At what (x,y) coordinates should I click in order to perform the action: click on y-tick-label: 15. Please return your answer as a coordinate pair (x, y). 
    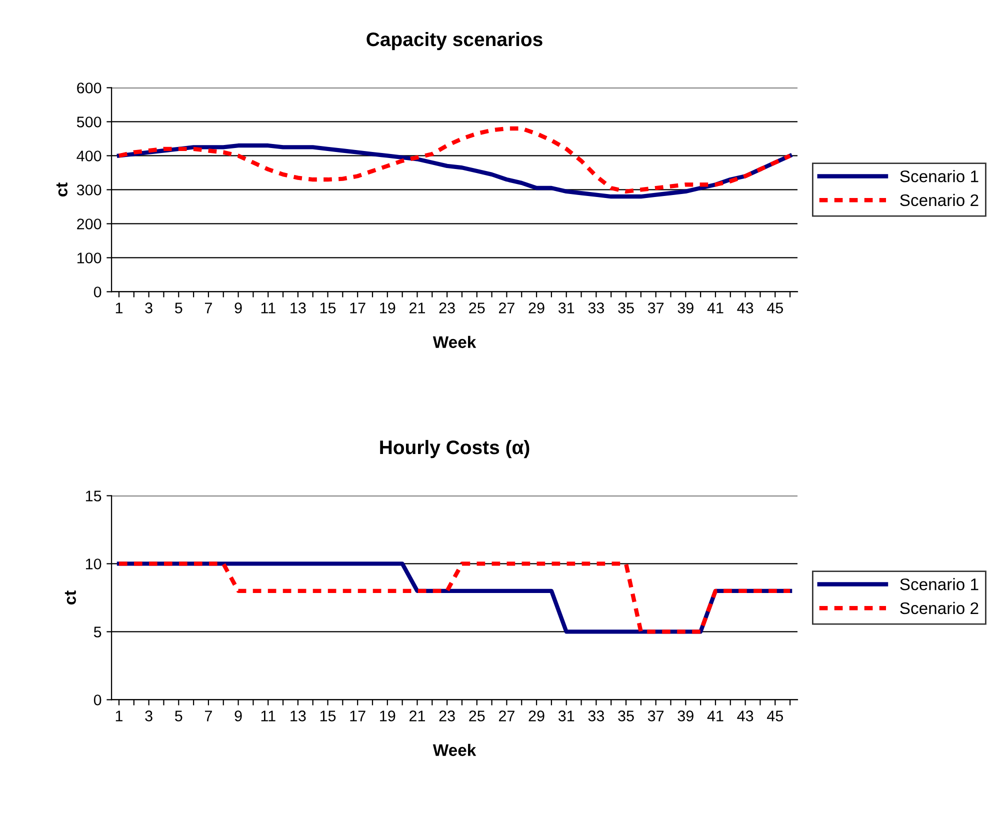
    Looking at the image, I should click on (94, 496).